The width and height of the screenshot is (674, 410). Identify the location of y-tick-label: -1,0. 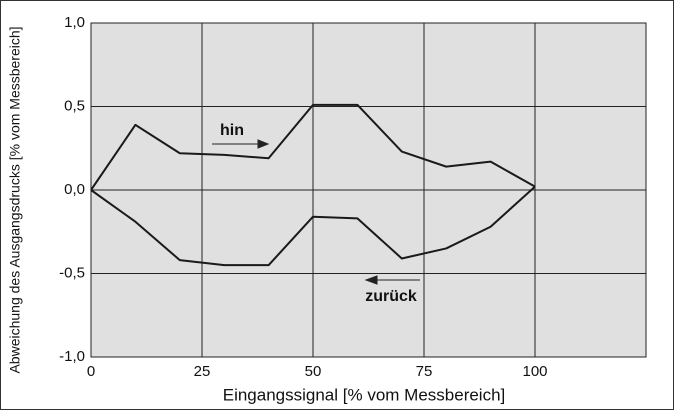
(72, 356).